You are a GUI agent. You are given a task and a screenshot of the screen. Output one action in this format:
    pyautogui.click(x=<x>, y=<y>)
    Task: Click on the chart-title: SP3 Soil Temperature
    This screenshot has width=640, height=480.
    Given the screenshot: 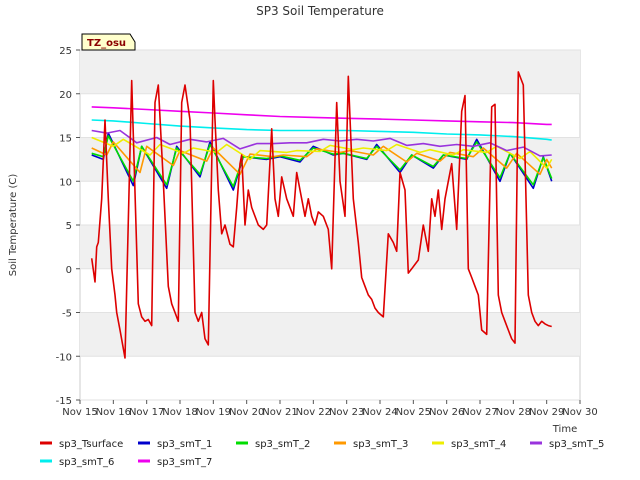 What is the action you would take?
    pyautogui.click(x=320, y=11)
    